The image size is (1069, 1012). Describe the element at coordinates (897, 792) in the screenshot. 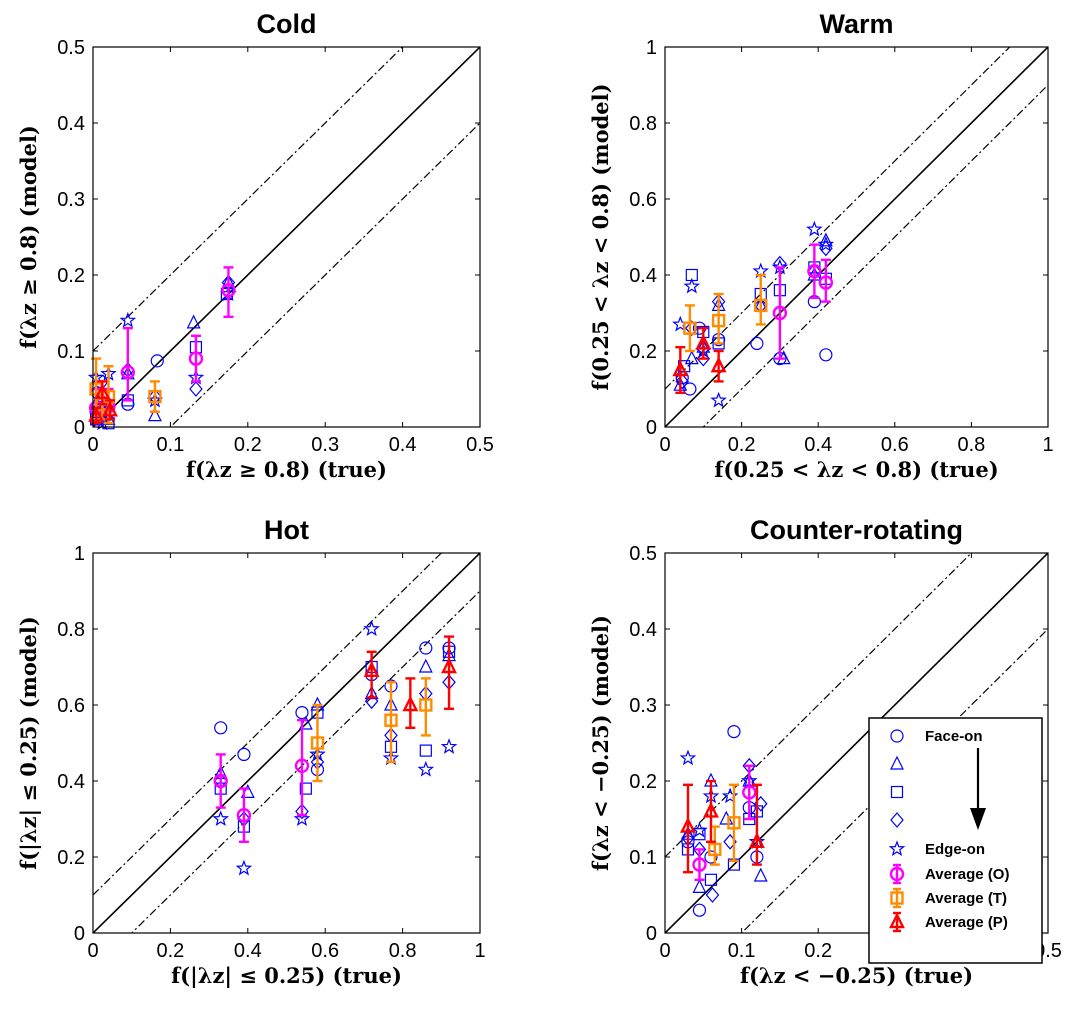

I see `legend-entry-inc3` at that location.